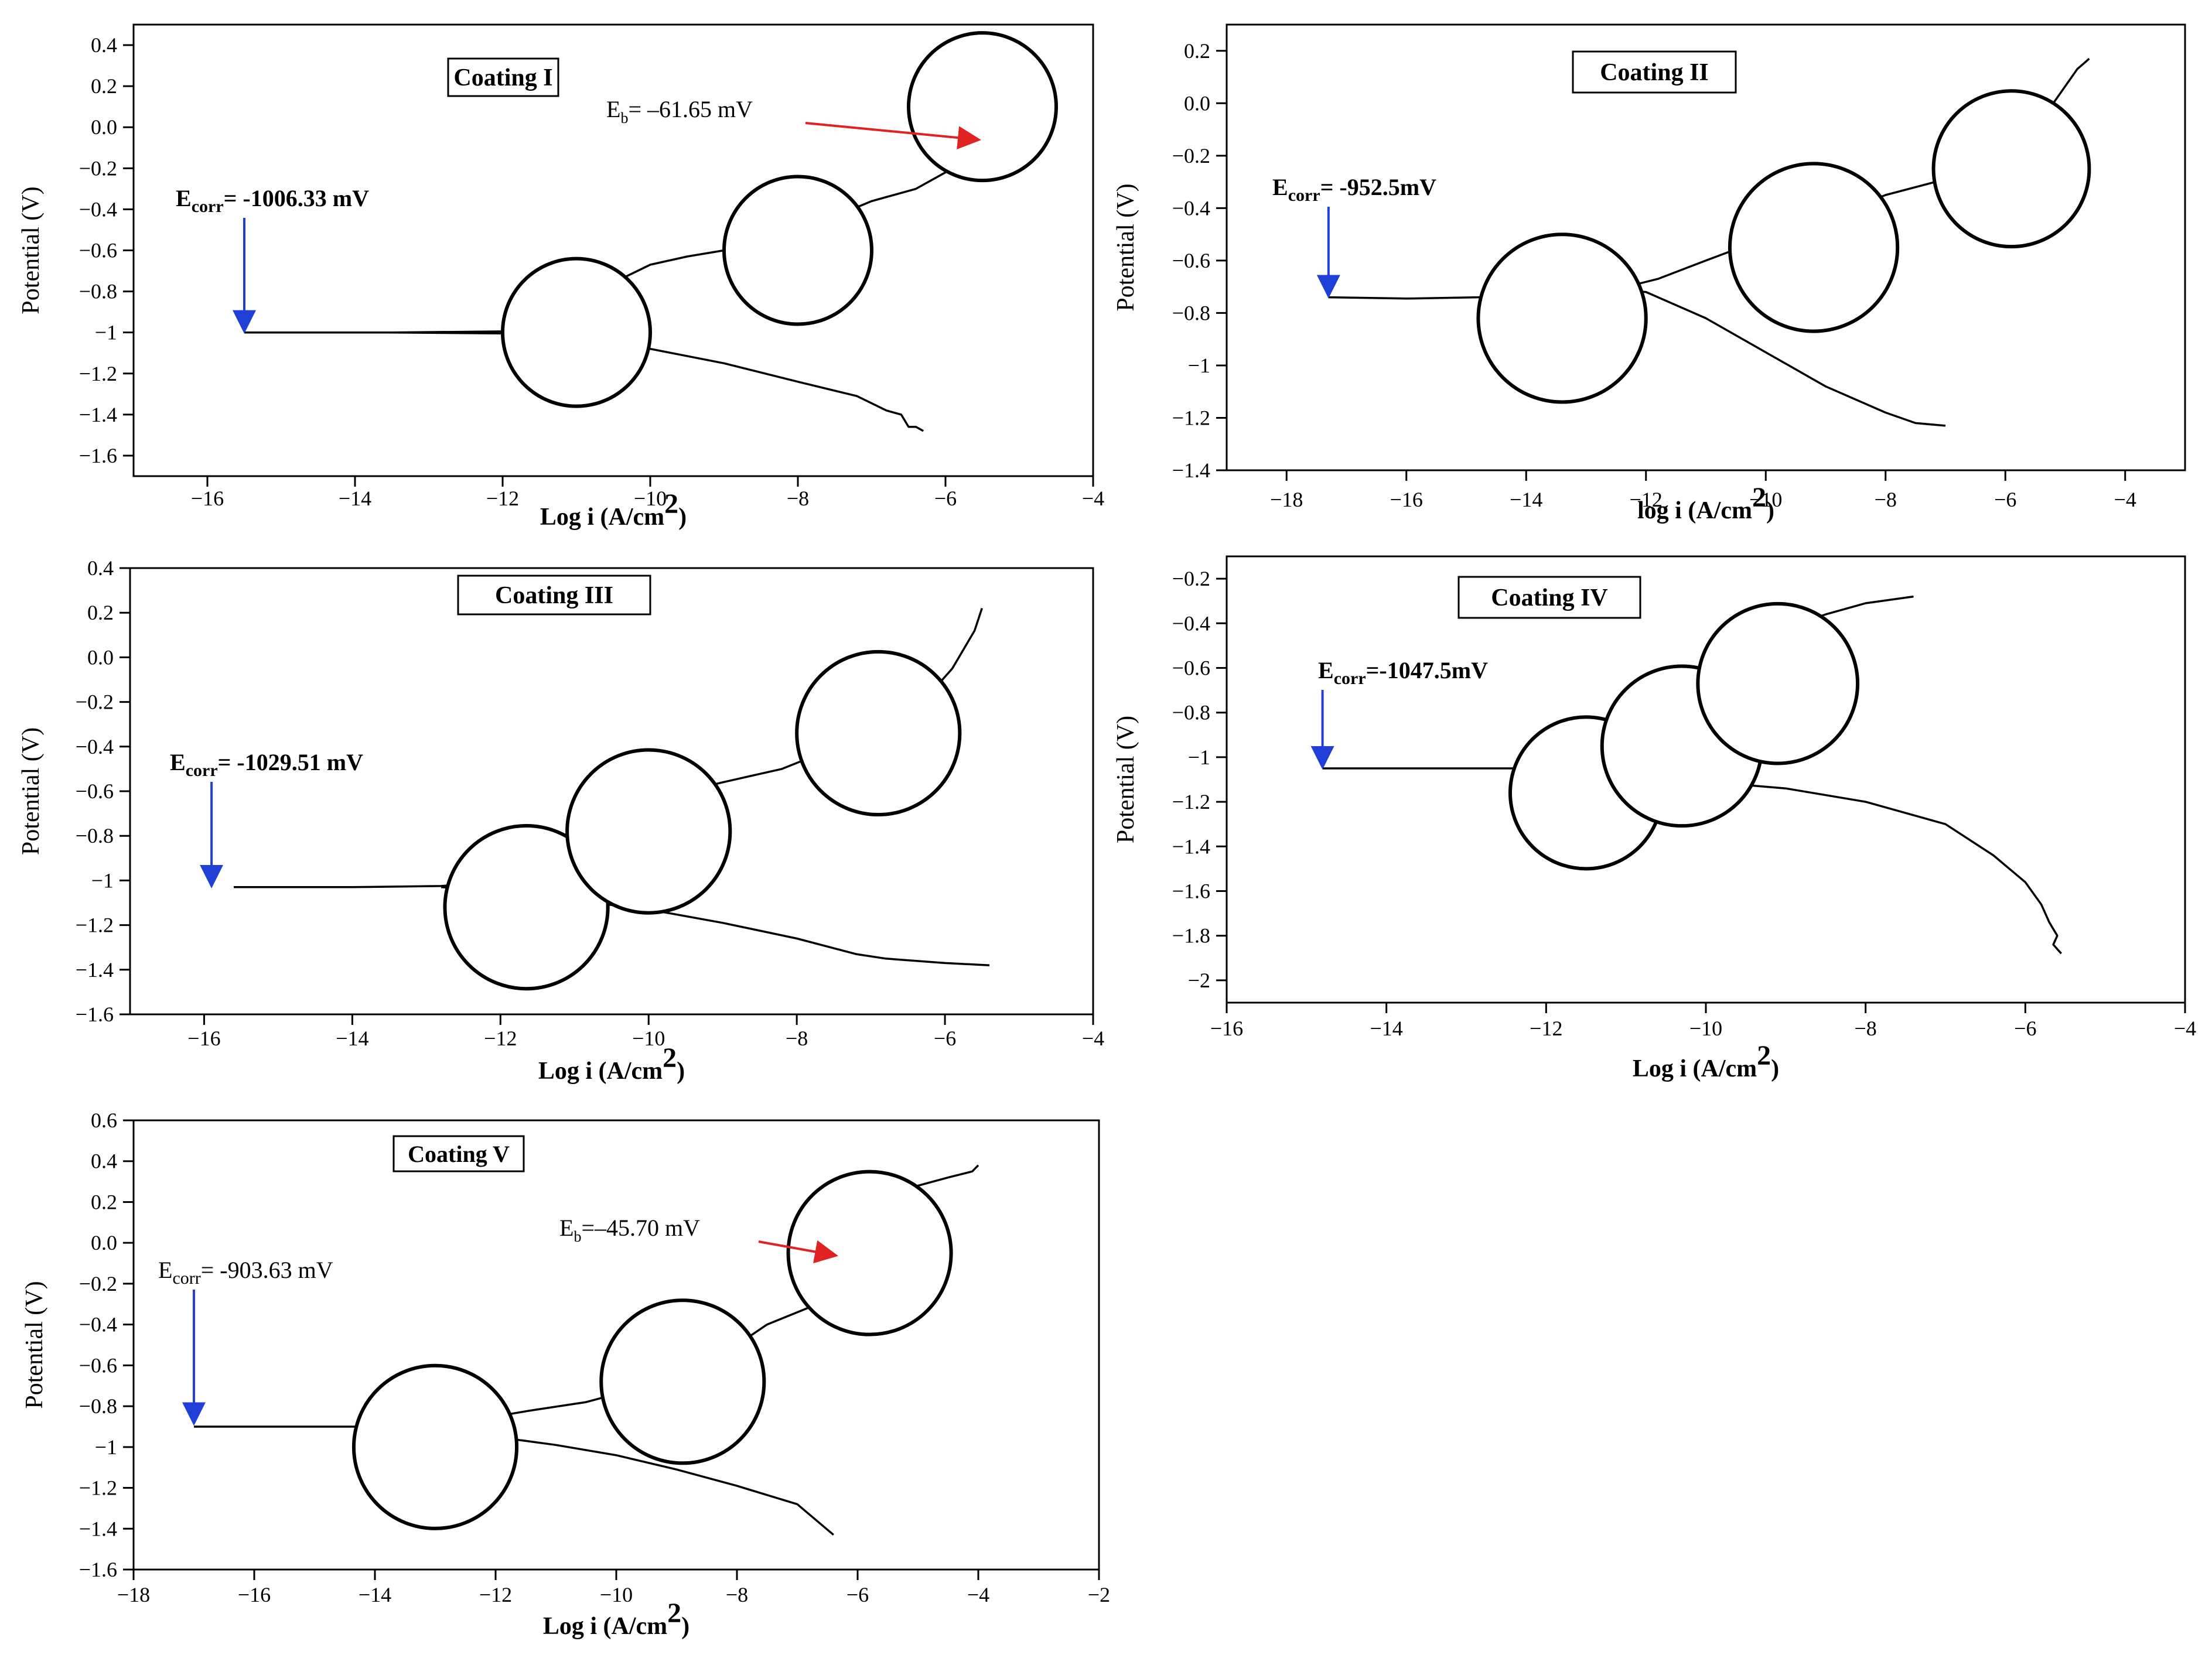 The height and width of the screenshot is (1665, 2212). Describe the element at coordinates (1191, 936) in the screenshot. I see `y-tick-label: −1.8` at that location.